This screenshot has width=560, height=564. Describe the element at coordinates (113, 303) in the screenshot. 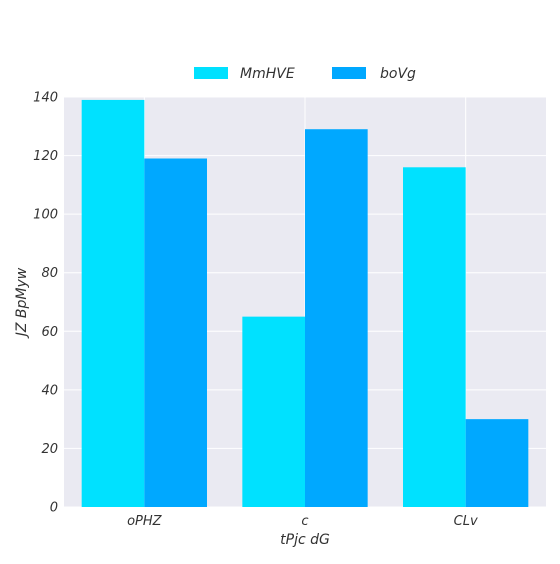

I see `bar-MmHVE-oPHZ` at that location.